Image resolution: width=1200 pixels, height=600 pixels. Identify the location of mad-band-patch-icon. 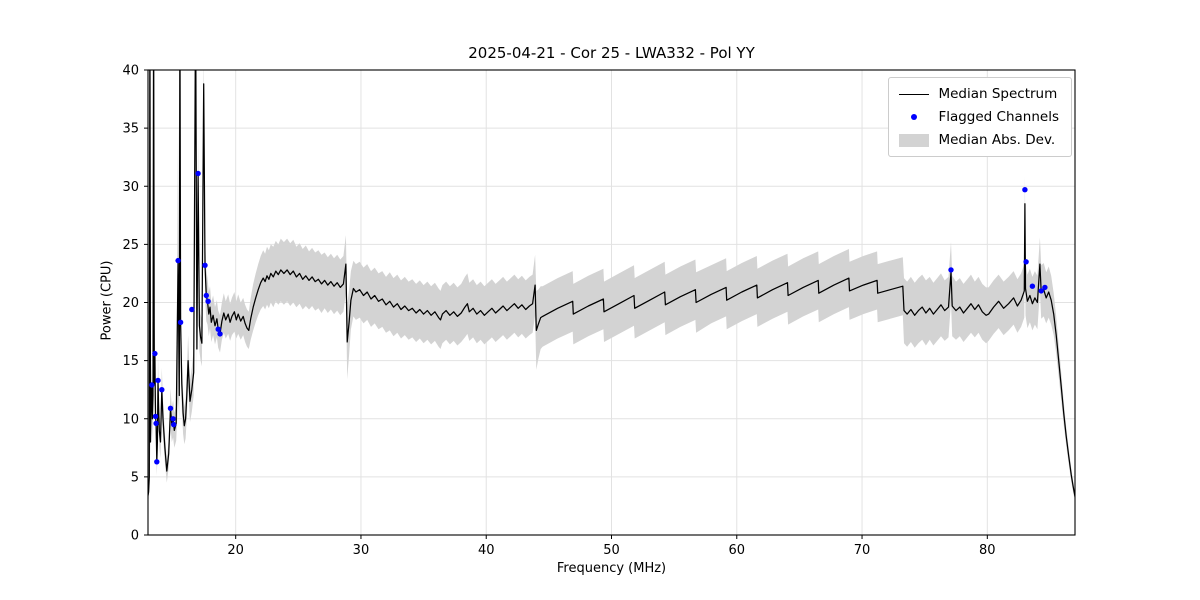
(914, 140).